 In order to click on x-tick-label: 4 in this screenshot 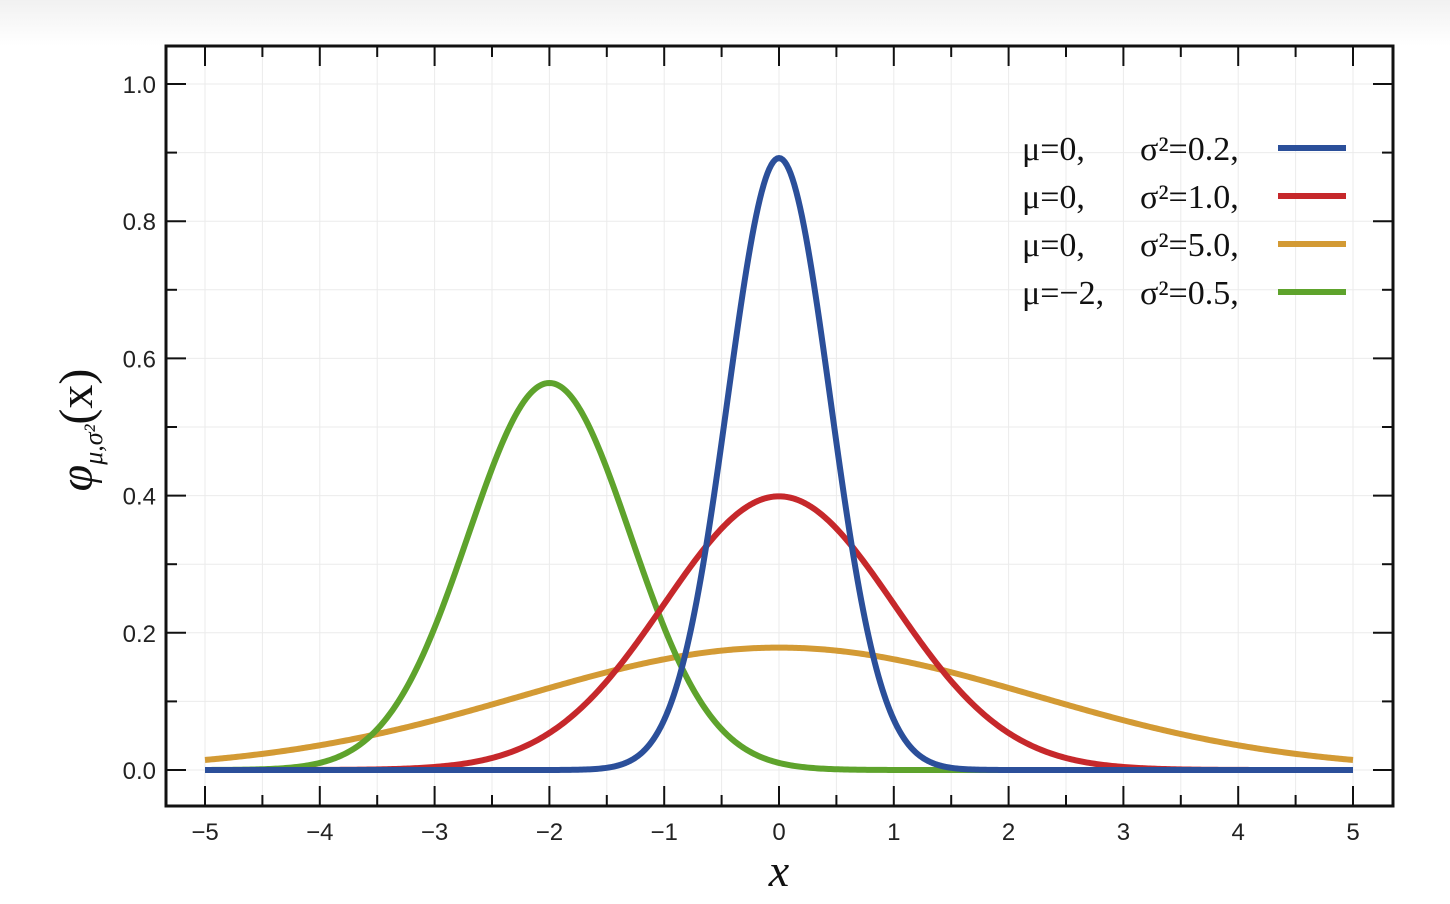, I will do `click(1238, 832)`.